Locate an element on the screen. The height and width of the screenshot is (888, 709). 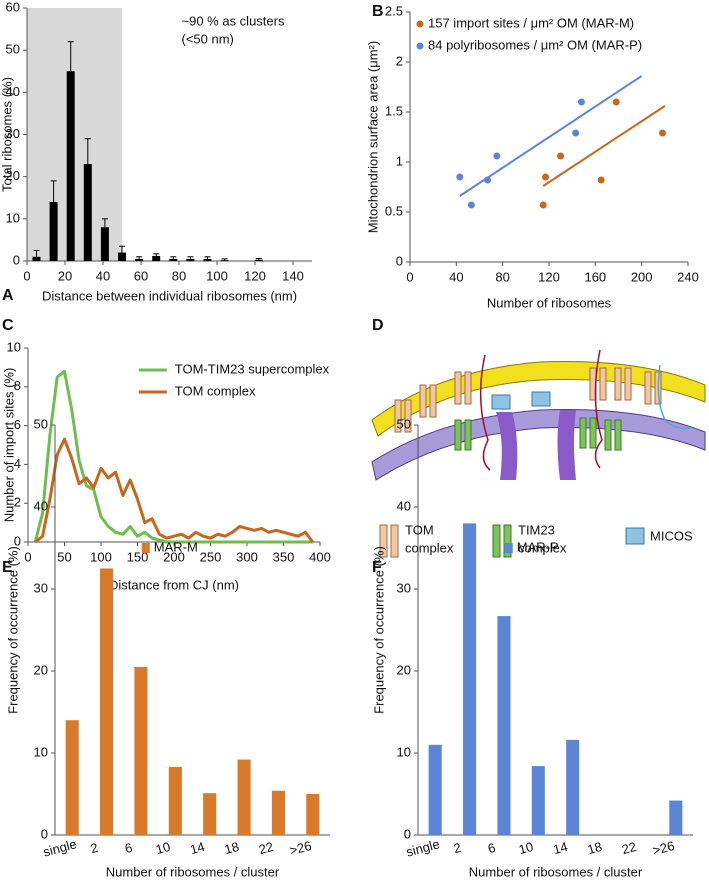
y-tick-label: 1 is located at coordinates (399, 160).